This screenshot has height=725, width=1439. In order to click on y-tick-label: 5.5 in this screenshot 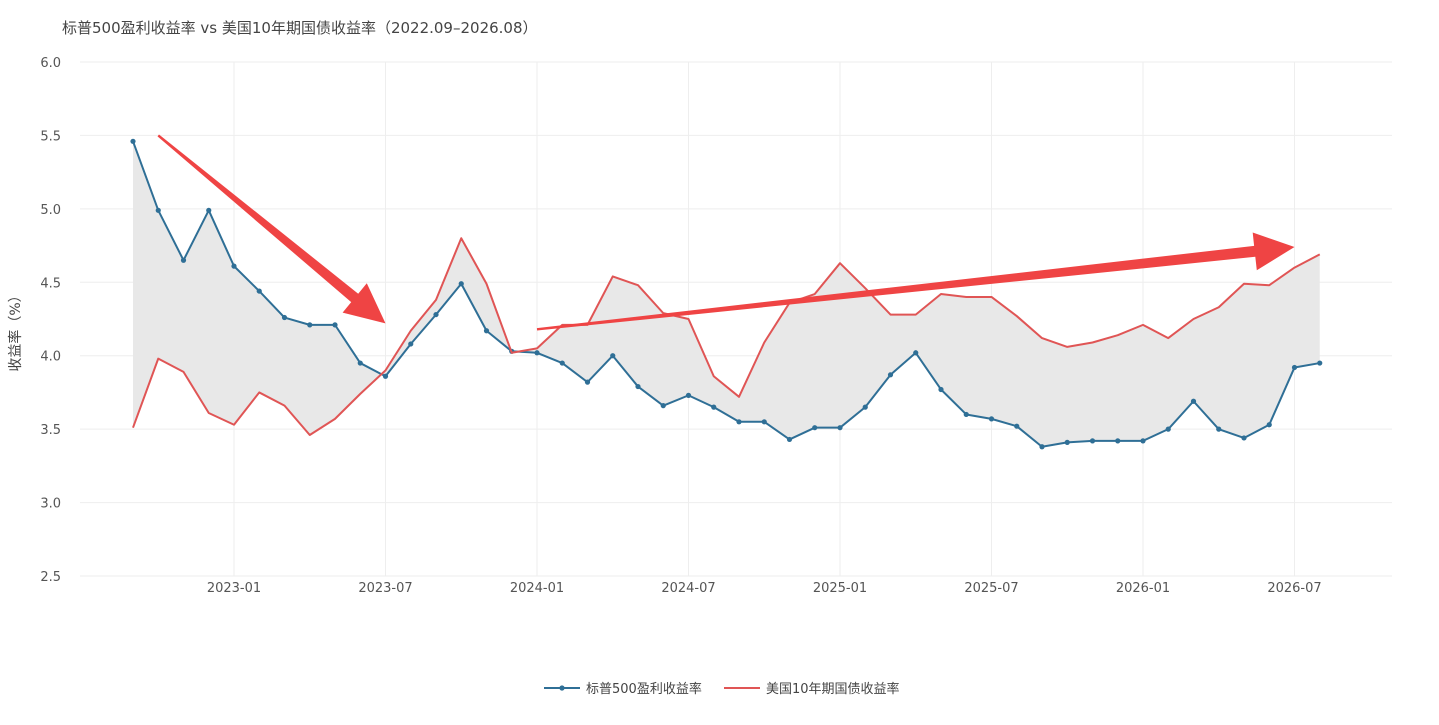, I will do `click(50, 136)`.